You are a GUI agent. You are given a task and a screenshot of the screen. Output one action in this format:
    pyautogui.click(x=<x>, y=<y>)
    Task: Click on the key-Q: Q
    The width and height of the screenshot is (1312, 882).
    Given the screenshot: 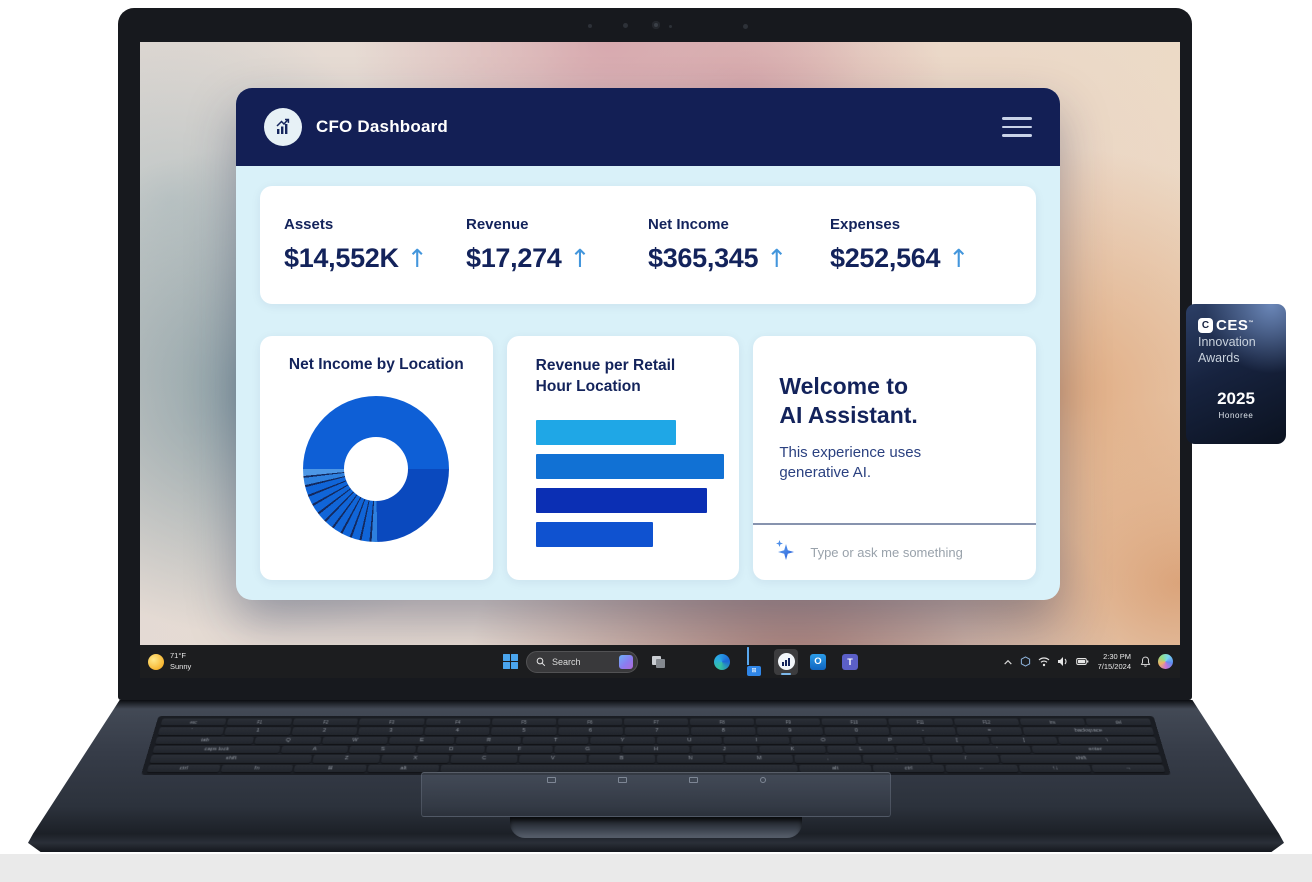 What is the action you would take?
    pyautogui.click(x=288, y=740)
    